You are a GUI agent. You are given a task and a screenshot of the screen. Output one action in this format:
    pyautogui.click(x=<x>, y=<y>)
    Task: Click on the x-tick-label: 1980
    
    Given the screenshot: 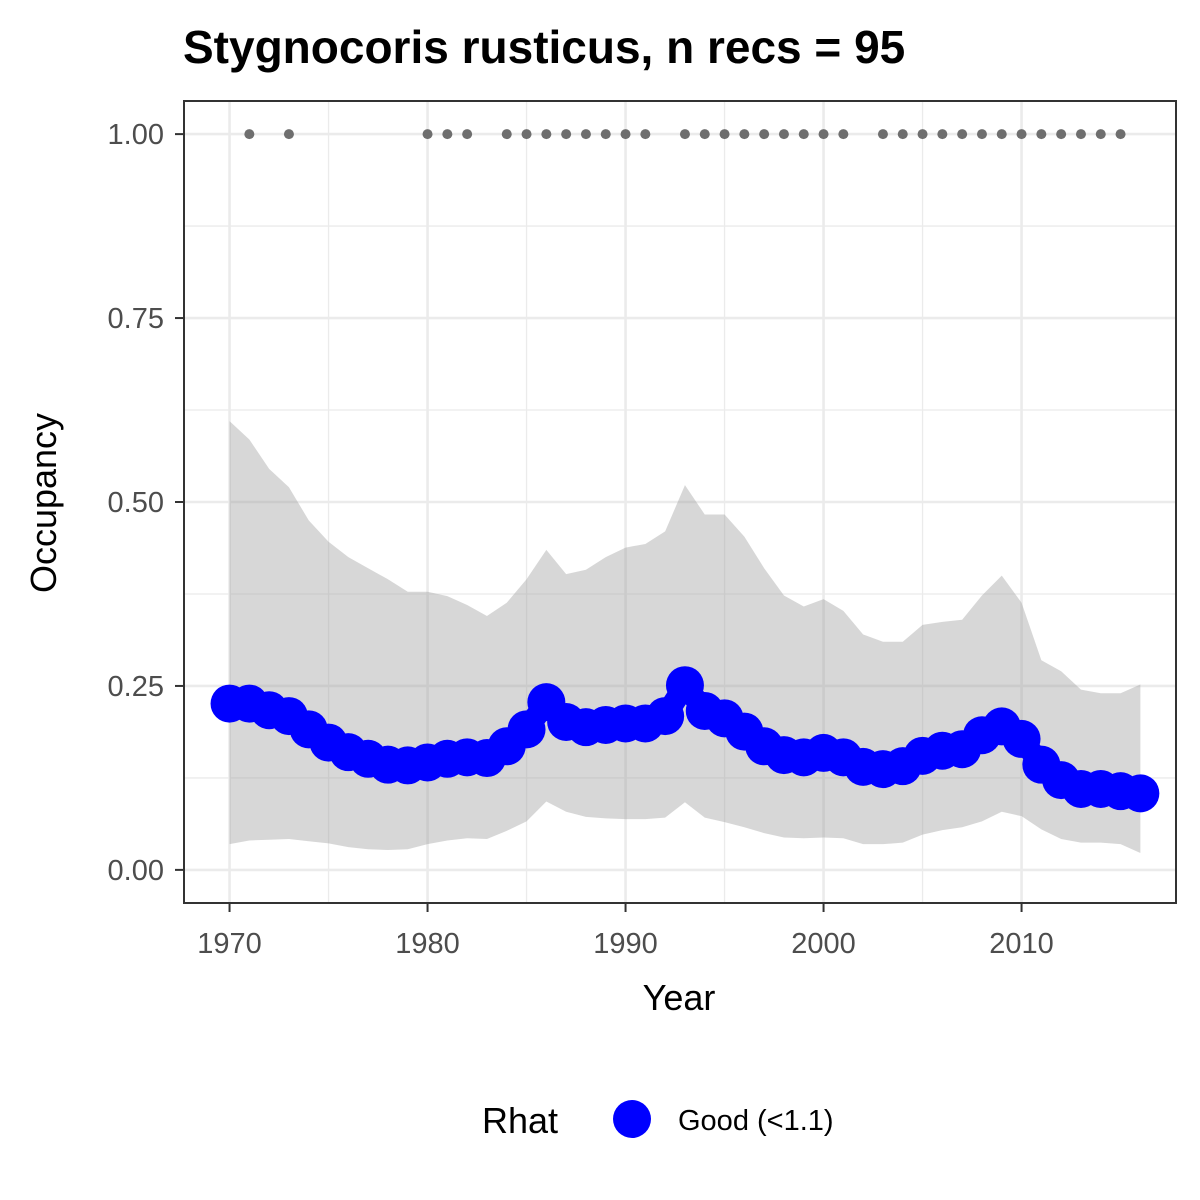 What is the action you would take?
    pyautogui.click(x=427, y=944)
    